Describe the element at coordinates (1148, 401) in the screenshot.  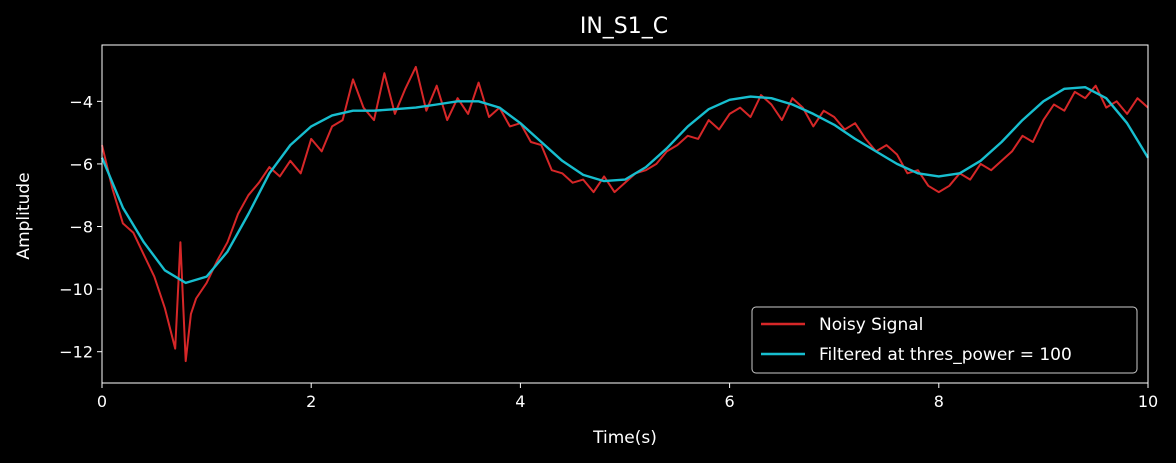
I see `x-tick-label: 10` at that location.